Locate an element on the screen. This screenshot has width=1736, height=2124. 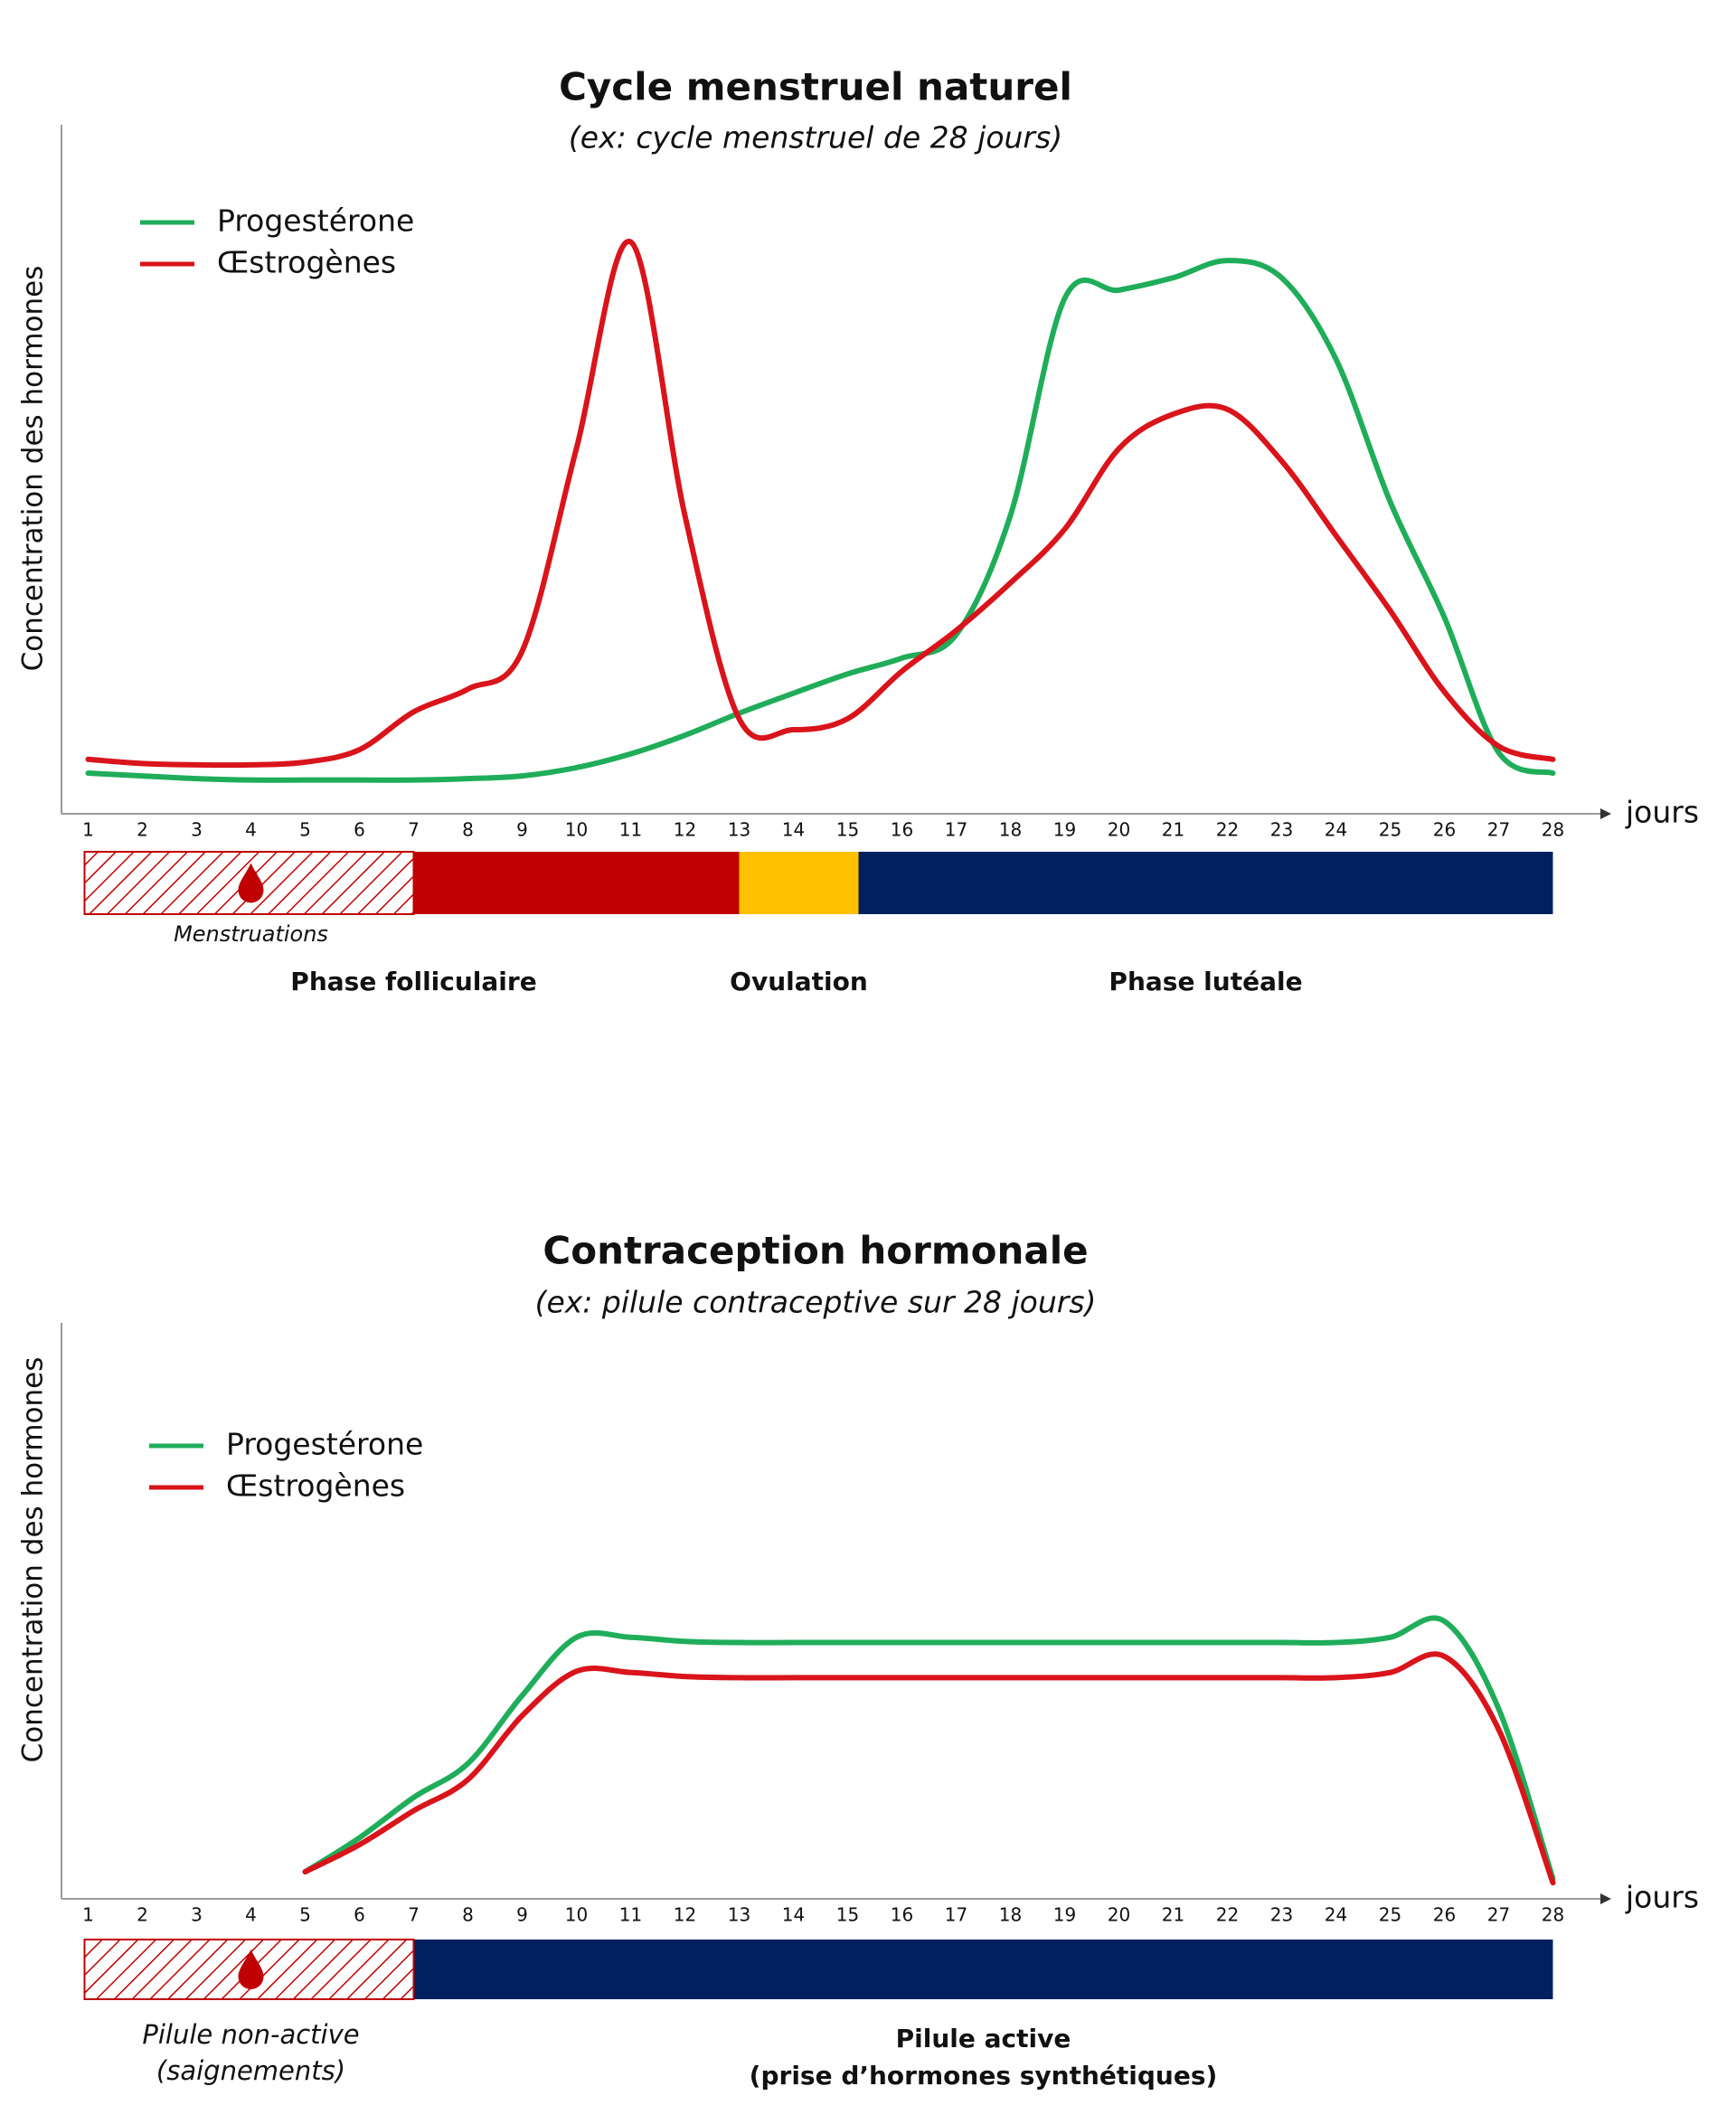
phase-label: Ovulation is located at coordinates (799, 981).